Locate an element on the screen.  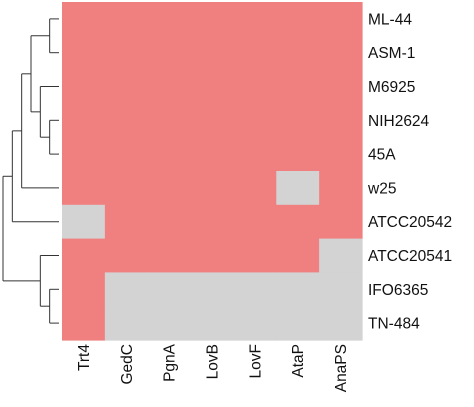
cell-ifo6365-atap is located at coordinates (298, 289).